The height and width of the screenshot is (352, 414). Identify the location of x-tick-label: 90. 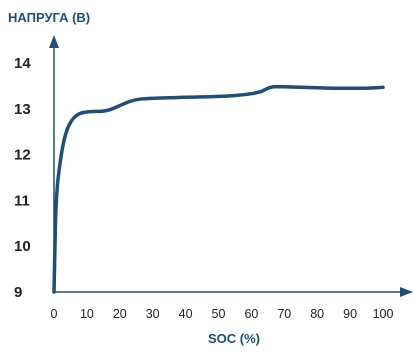
(350, 314).